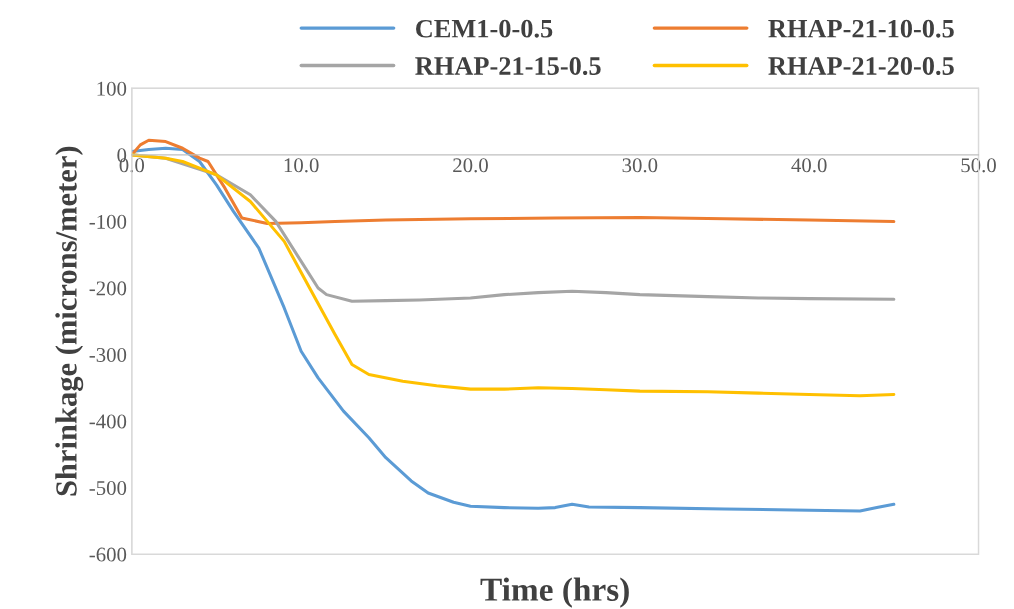 The width and height of the screenshot is (1014, 609). What do you see at coordinates (108, 488) in the screenshot?
I see `y-tick-label: -500` at bounding box center [108, 488].